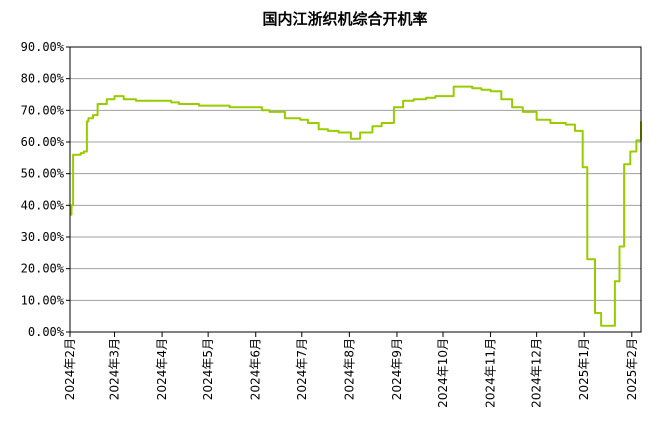 The height and width of the screenshot is (432, 664). Describe the element at coordinates (162, 369) in the screenshot. I see `x-tick-label: 2024年4月` at that location.